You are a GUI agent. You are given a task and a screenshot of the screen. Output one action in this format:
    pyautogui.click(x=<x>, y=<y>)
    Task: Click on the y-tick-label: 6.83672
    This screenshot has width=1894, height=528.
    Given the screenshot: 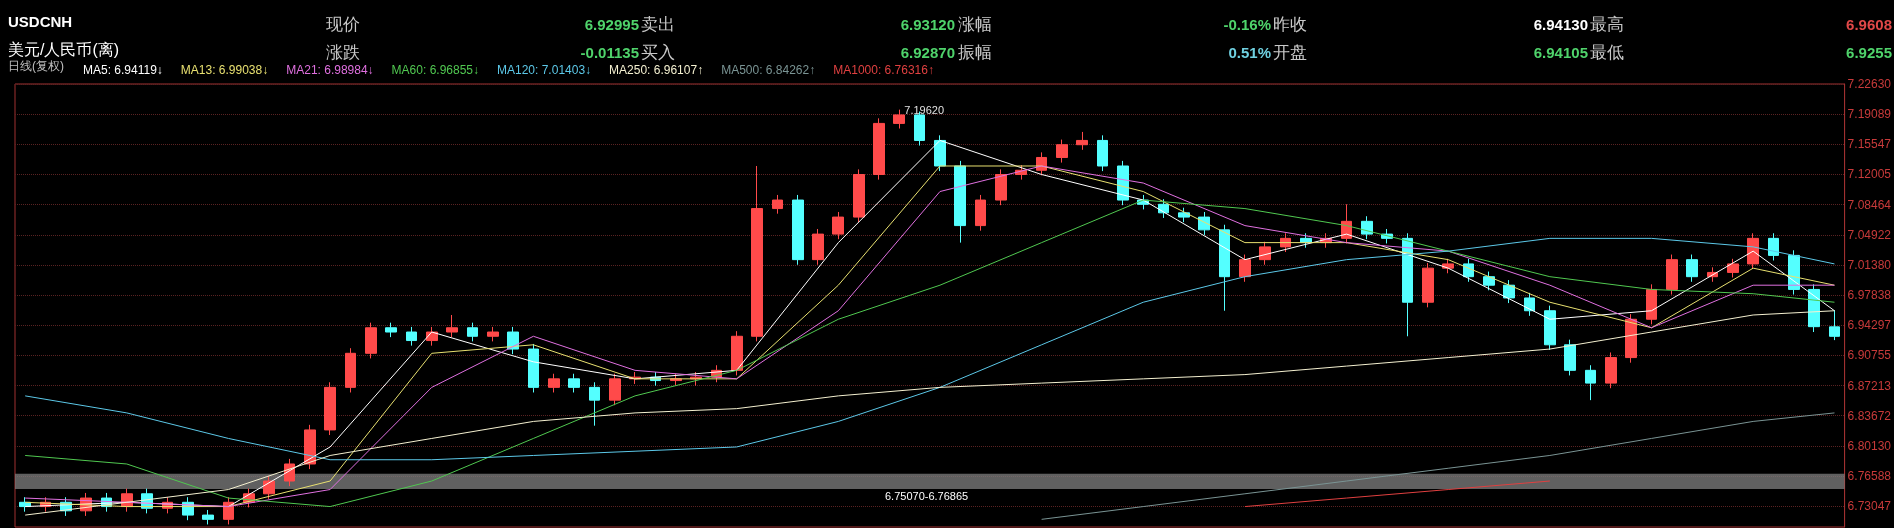 What is the action you would take?
    pyautogui.click(x=1869, y=415)
    